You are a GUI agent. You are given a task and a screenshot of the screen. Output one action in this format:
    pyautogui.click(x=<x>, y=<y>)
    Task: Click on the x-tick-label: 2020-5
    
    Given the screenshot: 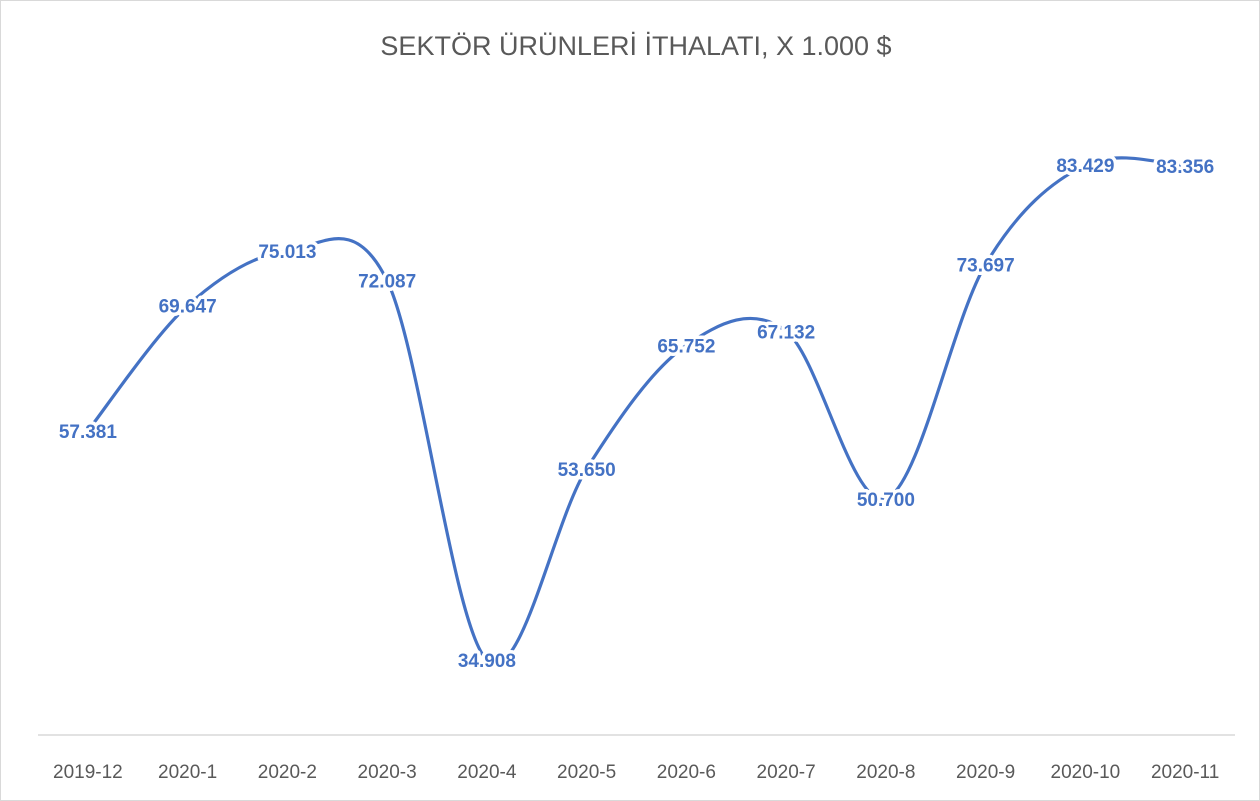 What is the action you would take?
    pyautogui.click(x=586, y=772)
    